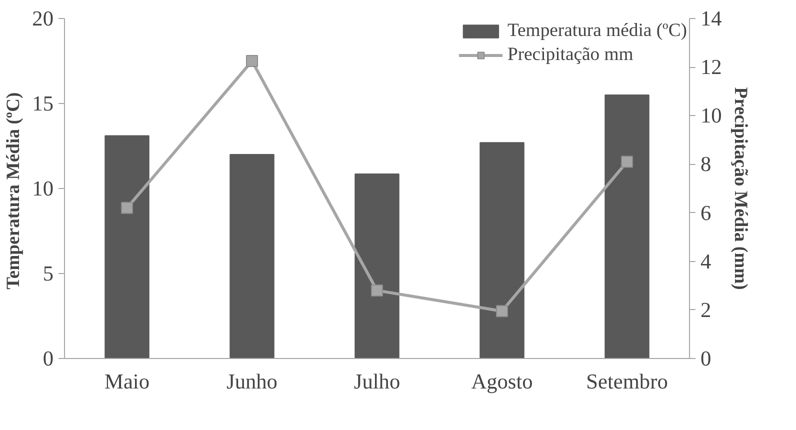 This screenshot has width=796, height=430. What do you see at coordinates (706, 261) in the screenshot?
I see `y2-tick-label: 4` at bounding box center [706, 261].